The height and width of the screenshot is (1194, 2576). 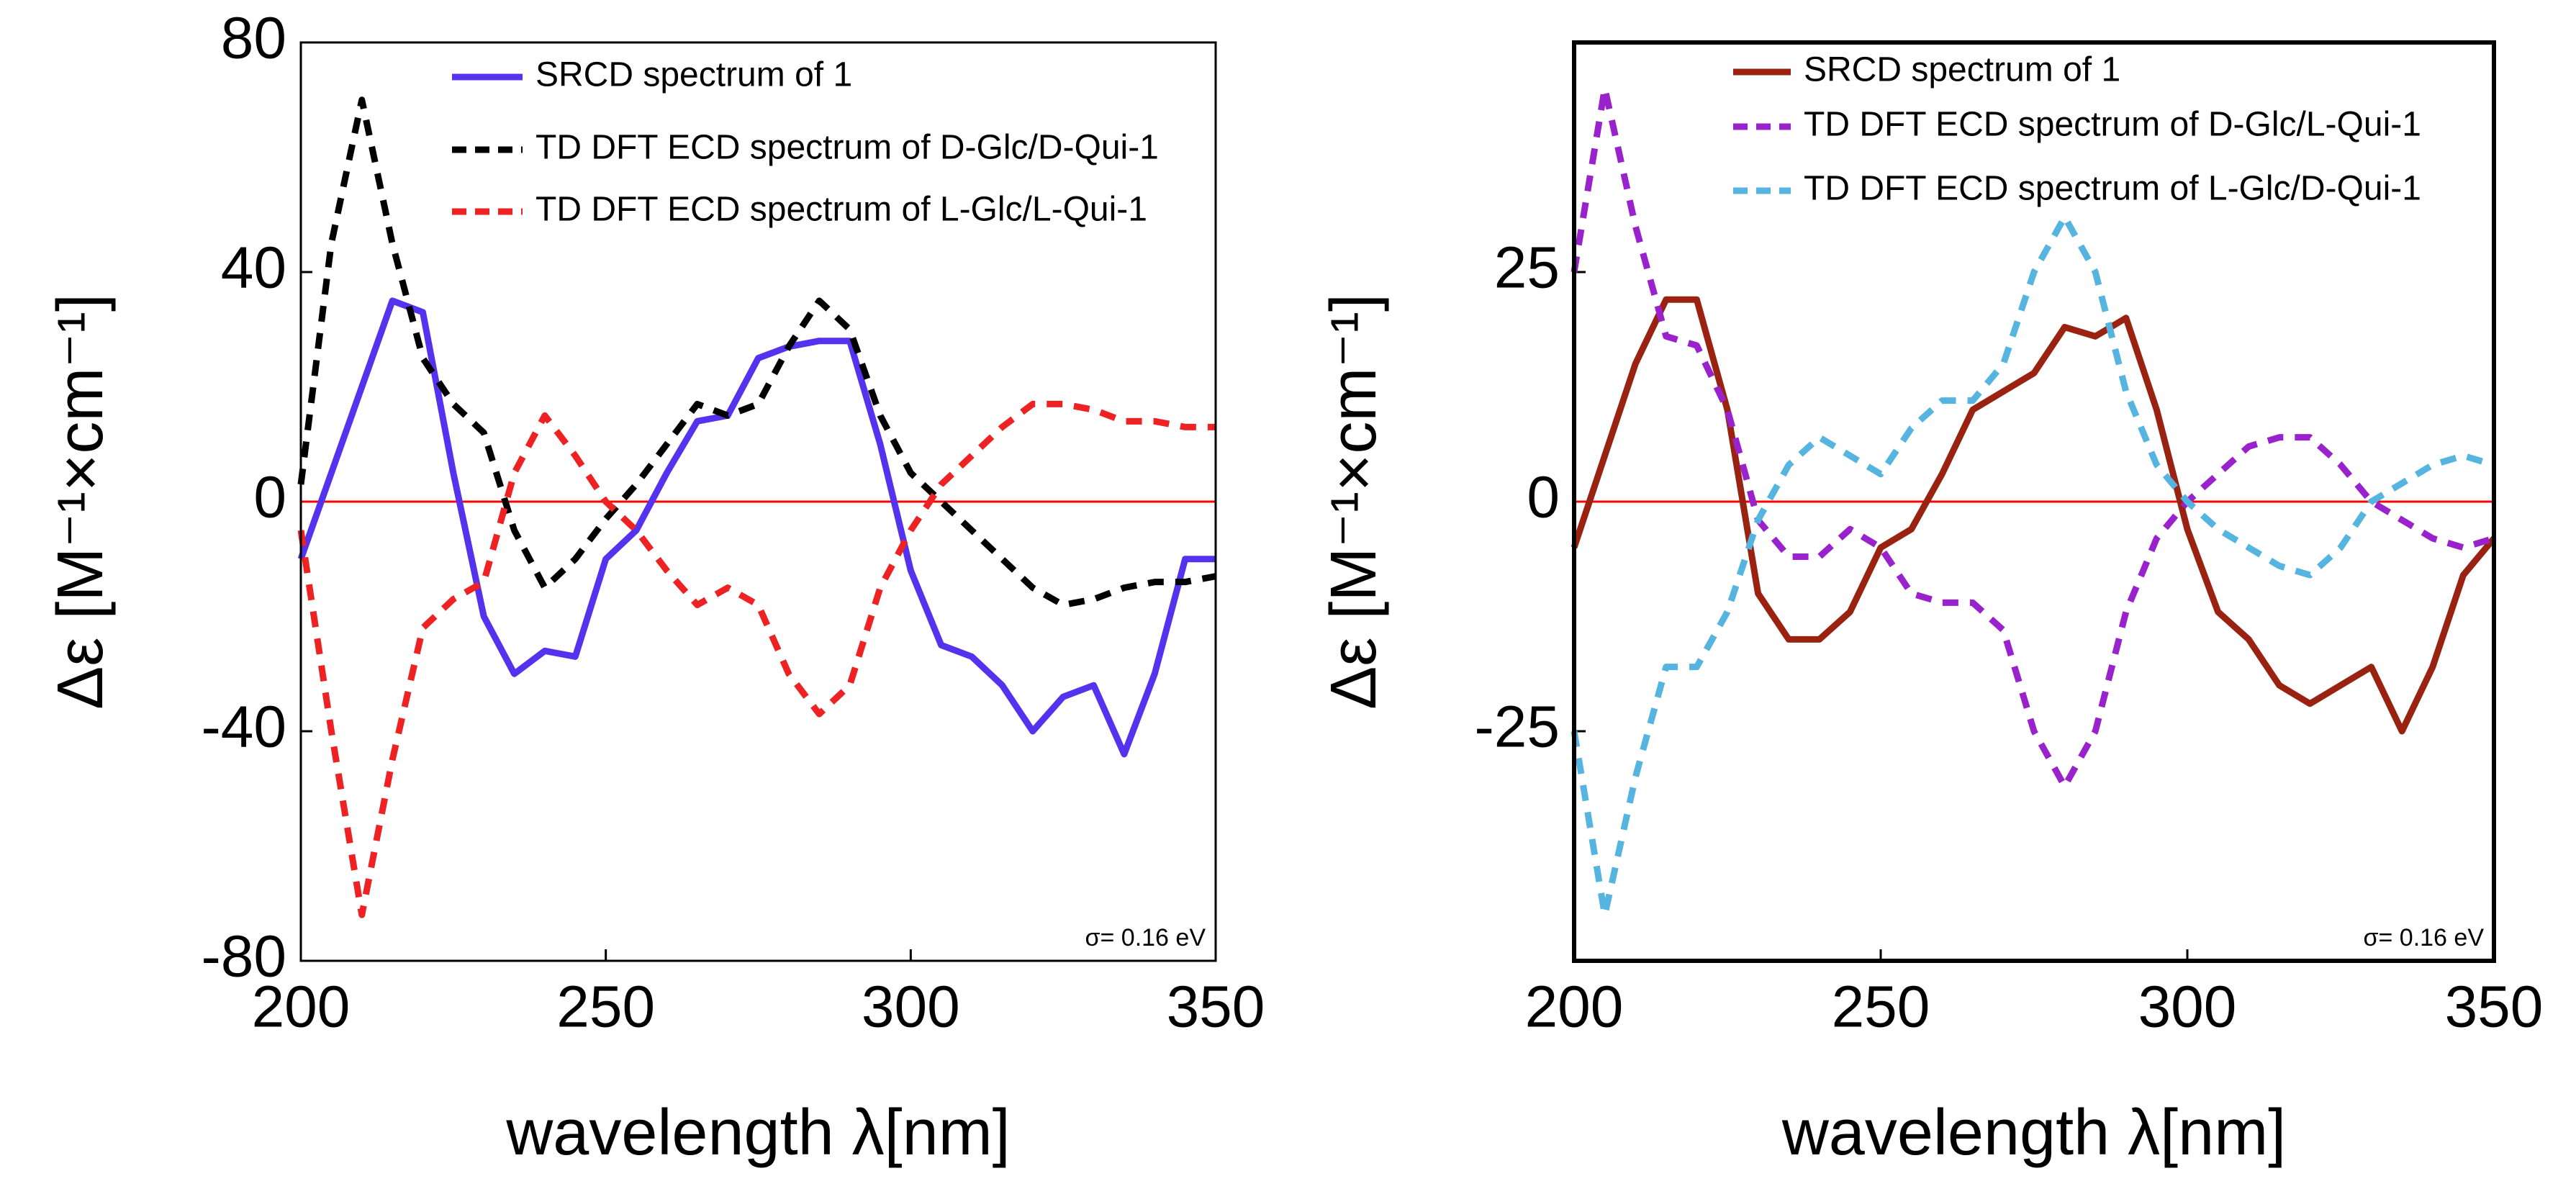 What do you see at coordinates (243, 957) in the screenshot?
I see `y-tick-label: -80` at bounding box center [243, 957].